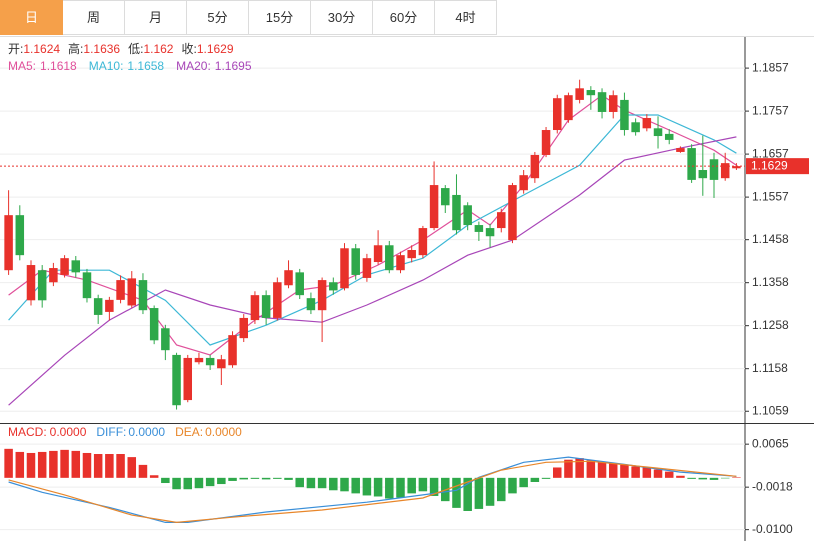 This screenshot has width=814, height=541. What do you see at coordinates (466, 17) in the screenshot?
I see `period-tab: 4时` at bounding box center [466, 17].